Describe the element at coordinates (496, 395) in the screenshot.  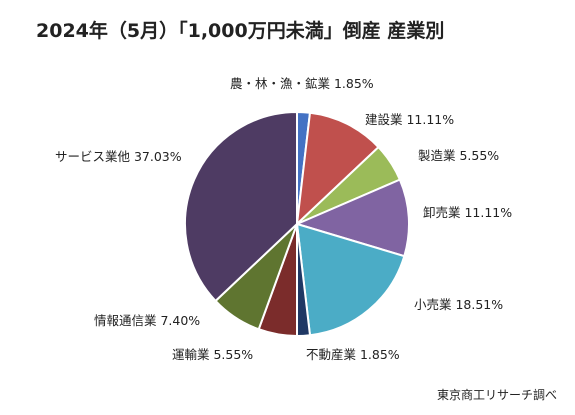
I see `source-note: 東京商工リサーチ調べ` at that location.